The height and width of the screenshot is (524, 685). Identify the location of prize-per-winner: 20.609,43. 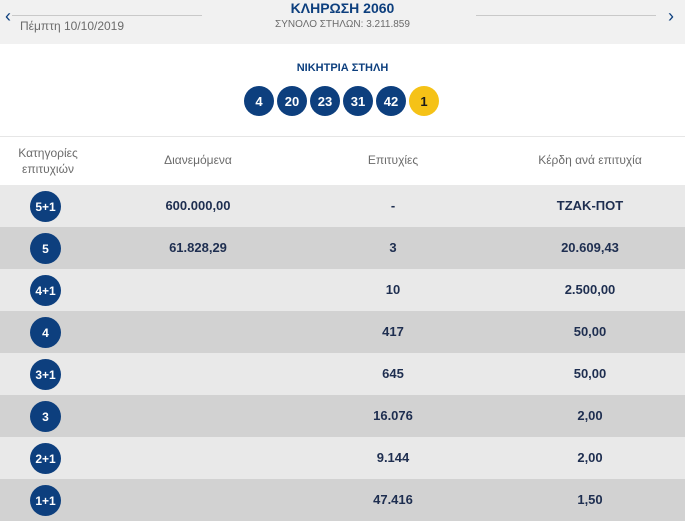
(590, 247).